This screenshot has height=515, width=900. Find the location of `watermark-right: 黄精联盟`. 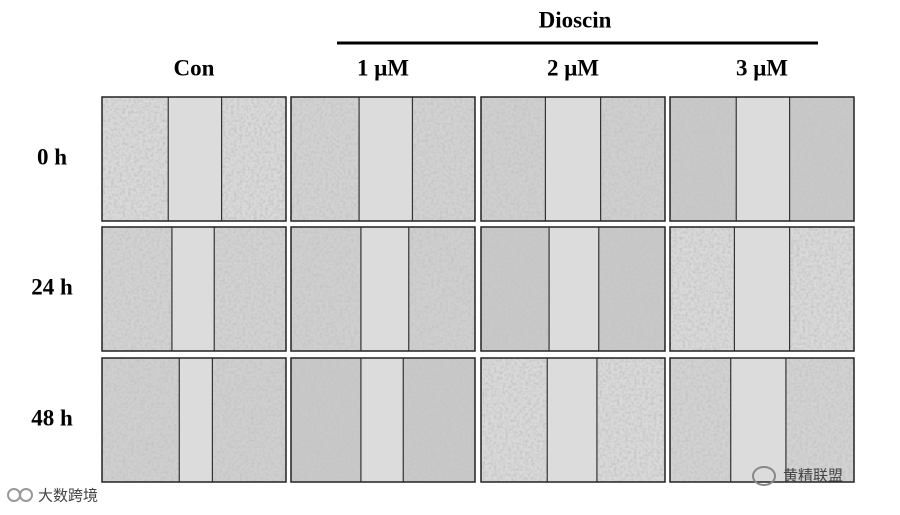

watermark-right: 黄精联盟 is located at coordinates (797, 476).